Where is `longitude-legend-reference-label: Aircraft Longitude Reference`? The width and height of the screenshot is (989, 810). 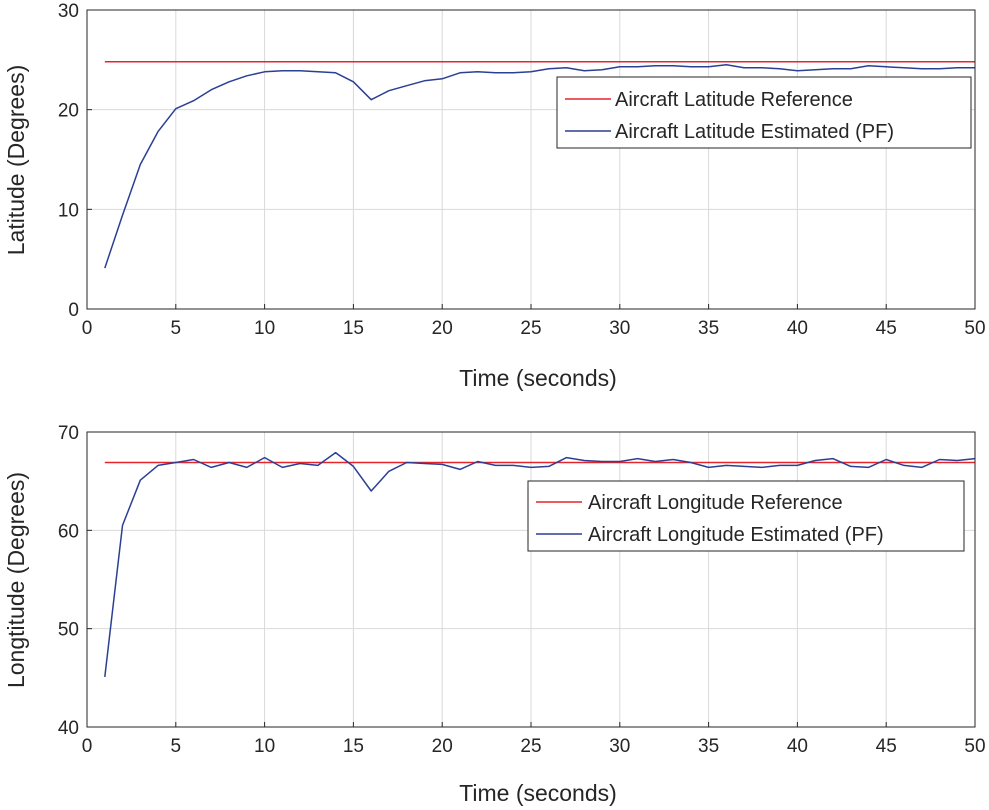 longitude-legend-reference-label: Aircraft Longitude Reference is located at coordinates (715, 503).